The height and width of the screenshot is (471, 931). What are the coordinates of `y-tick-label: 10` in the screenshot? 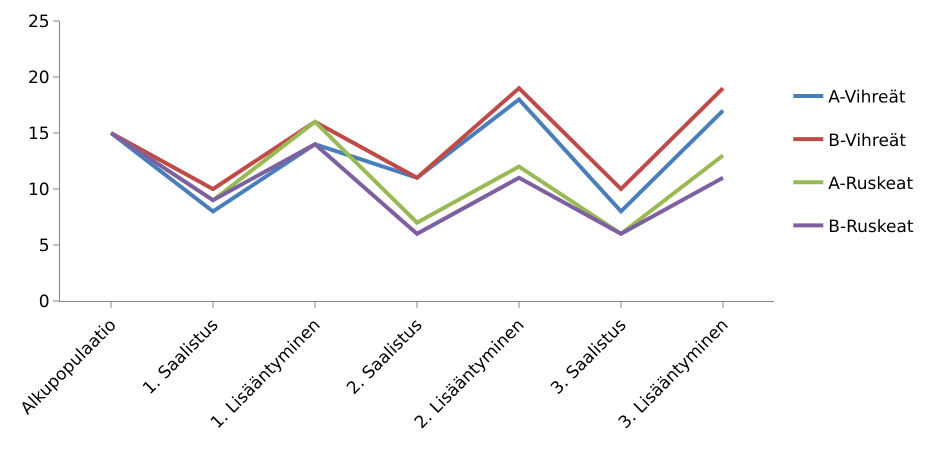 It's located at (39, 190).